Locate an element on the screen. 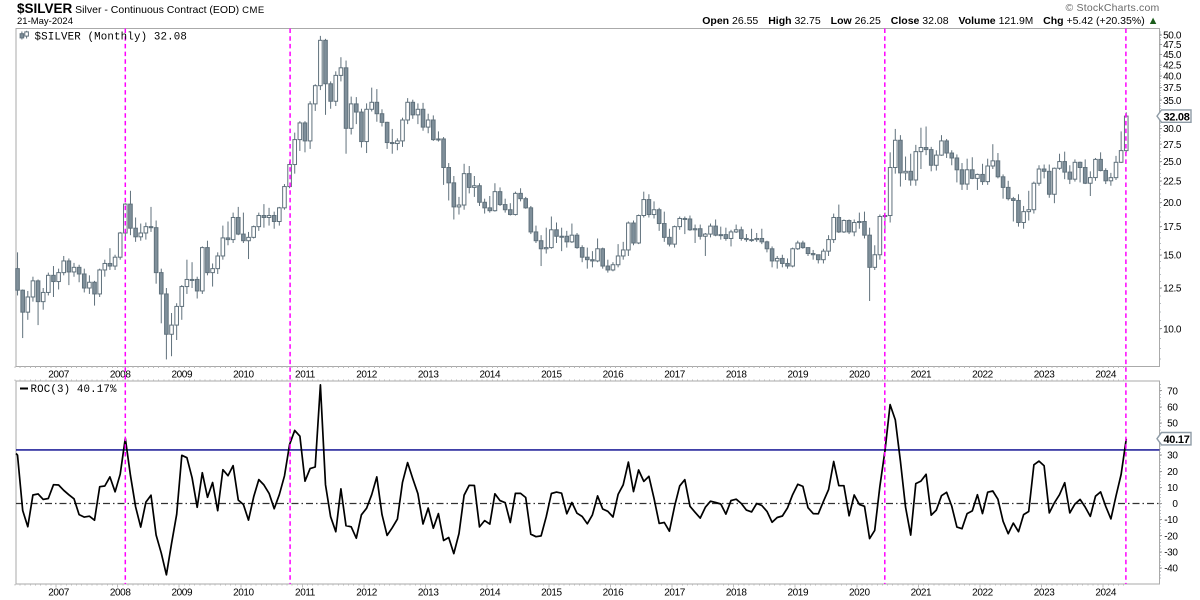 The width and height of the screenshot is (1200, 600). svg-text: 32.08 is located at coordinates (1176, 117).